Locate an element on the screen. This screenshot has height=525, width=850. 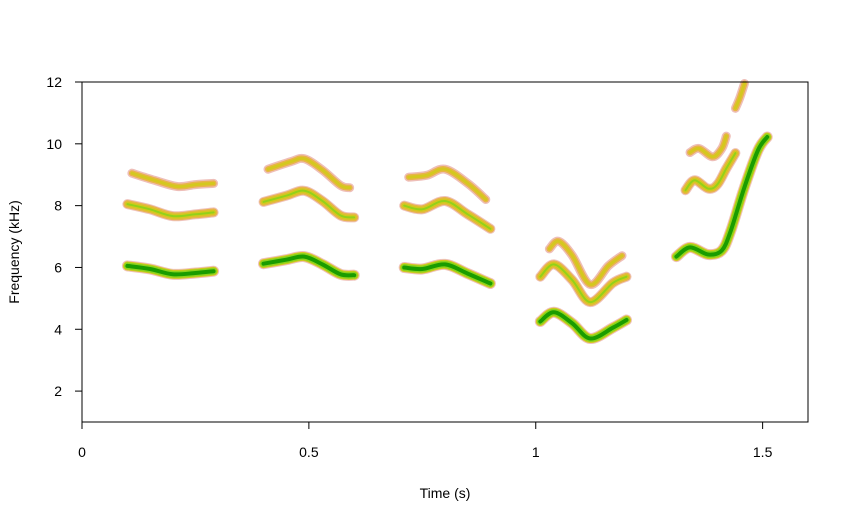
y-axis: 2 4 6 8 10 12 is located at coordinates (64, 236).